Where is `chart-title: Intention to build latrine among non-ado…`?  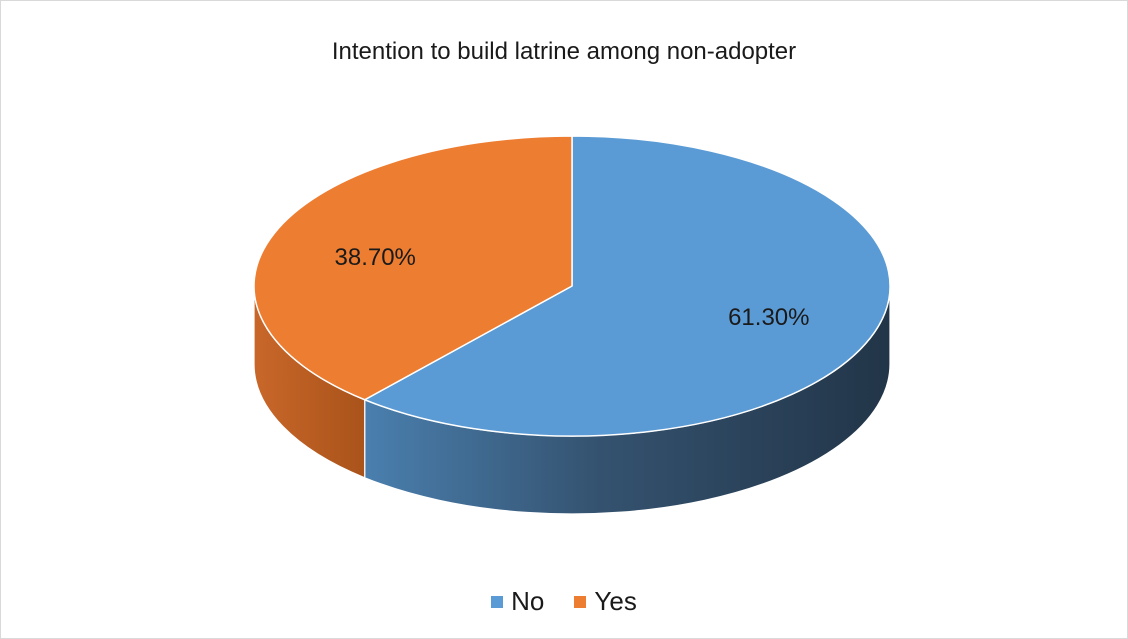
chart-title: Intention to build latrine among non-ado… is located at coordinates (564, 51).